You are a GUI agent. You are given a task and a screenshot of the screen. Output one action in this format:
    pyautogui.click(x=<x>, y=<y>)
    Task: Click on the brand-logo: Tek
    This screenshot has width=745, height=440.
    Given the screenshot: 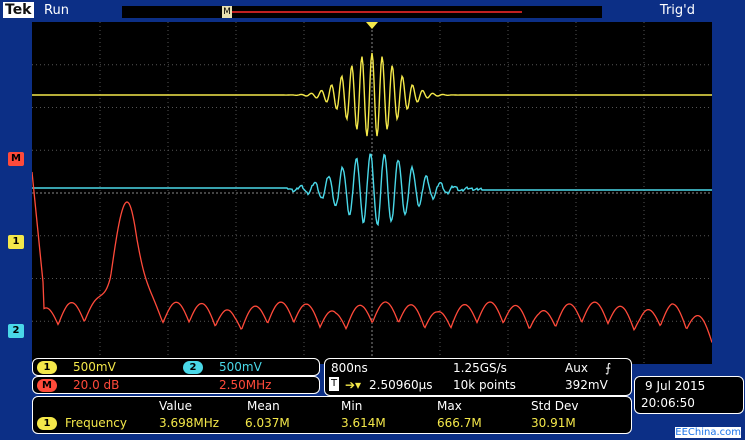 What is the action you would take?
    pyautogui.click(x=18, y=10)
    